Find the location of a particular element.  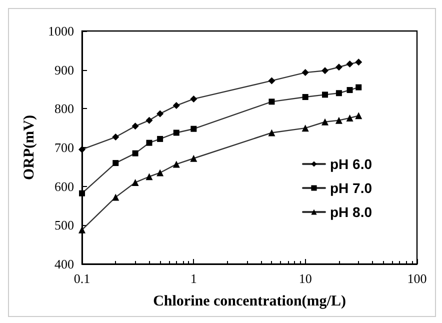

x-tick-label: 10 is located at coordinates (305, 278).